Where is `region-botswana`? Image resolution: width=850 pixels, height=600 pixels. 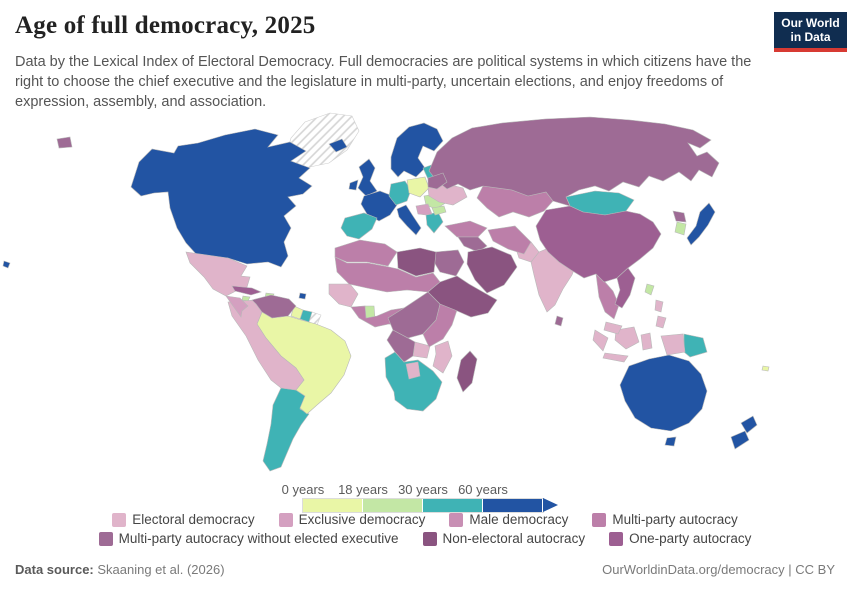 region-botswana is located at coordinates (413, 370).